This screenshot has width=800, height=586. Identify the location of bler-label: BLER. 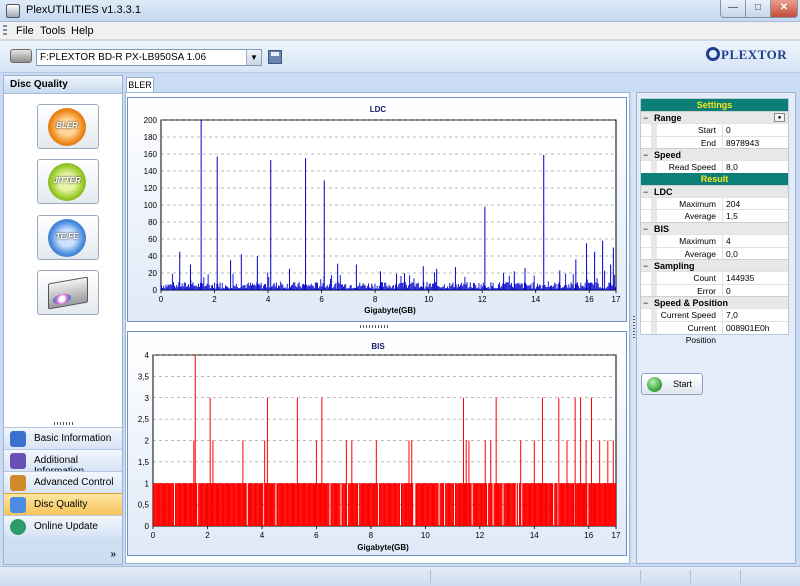
(67, 125).